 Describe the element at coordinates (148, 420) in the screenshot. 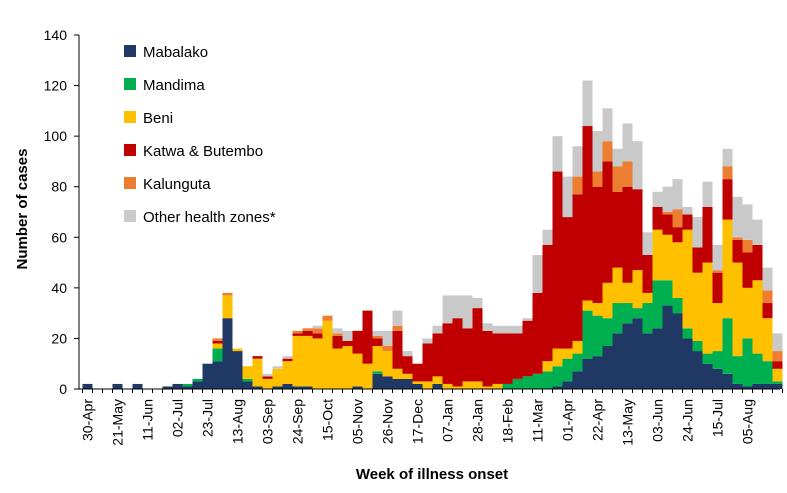

I see `x-tick-label: 11-Jun` at that location.